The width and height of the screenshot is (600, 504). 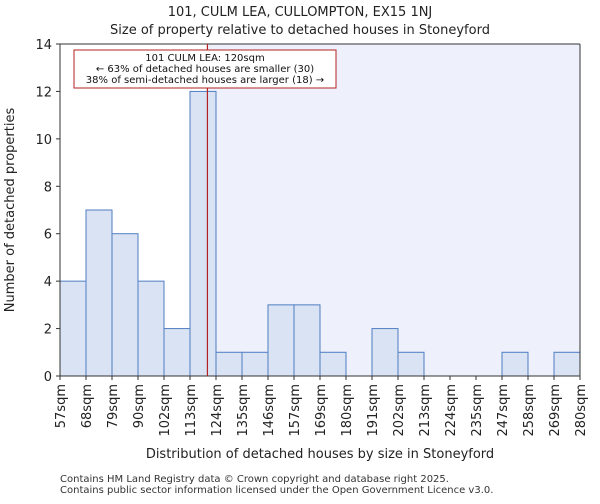 I want to click on x-tick-label: 191sqm, so click(x=373, y=410).